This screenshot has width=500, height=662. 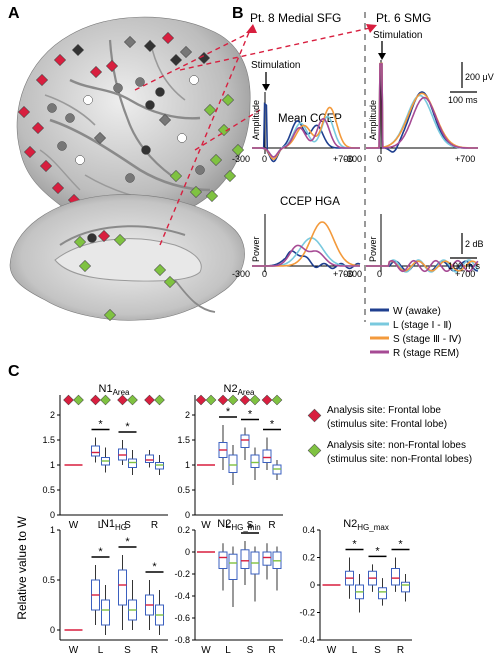 What do you see at coordinates (115, 390) in the screenshot?
I see `box-chart-title: N1Area` at bounding box center [115, 390].